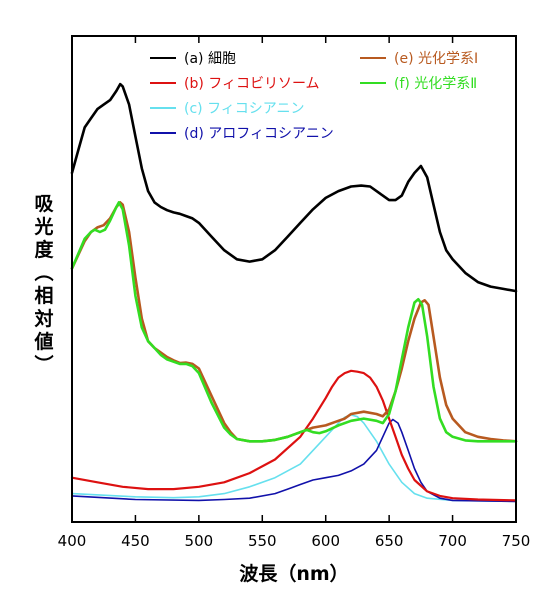 The width and height of the screenshot is (556, 612). I want to click on y-axis-title-char: 光, so click(43, 226).